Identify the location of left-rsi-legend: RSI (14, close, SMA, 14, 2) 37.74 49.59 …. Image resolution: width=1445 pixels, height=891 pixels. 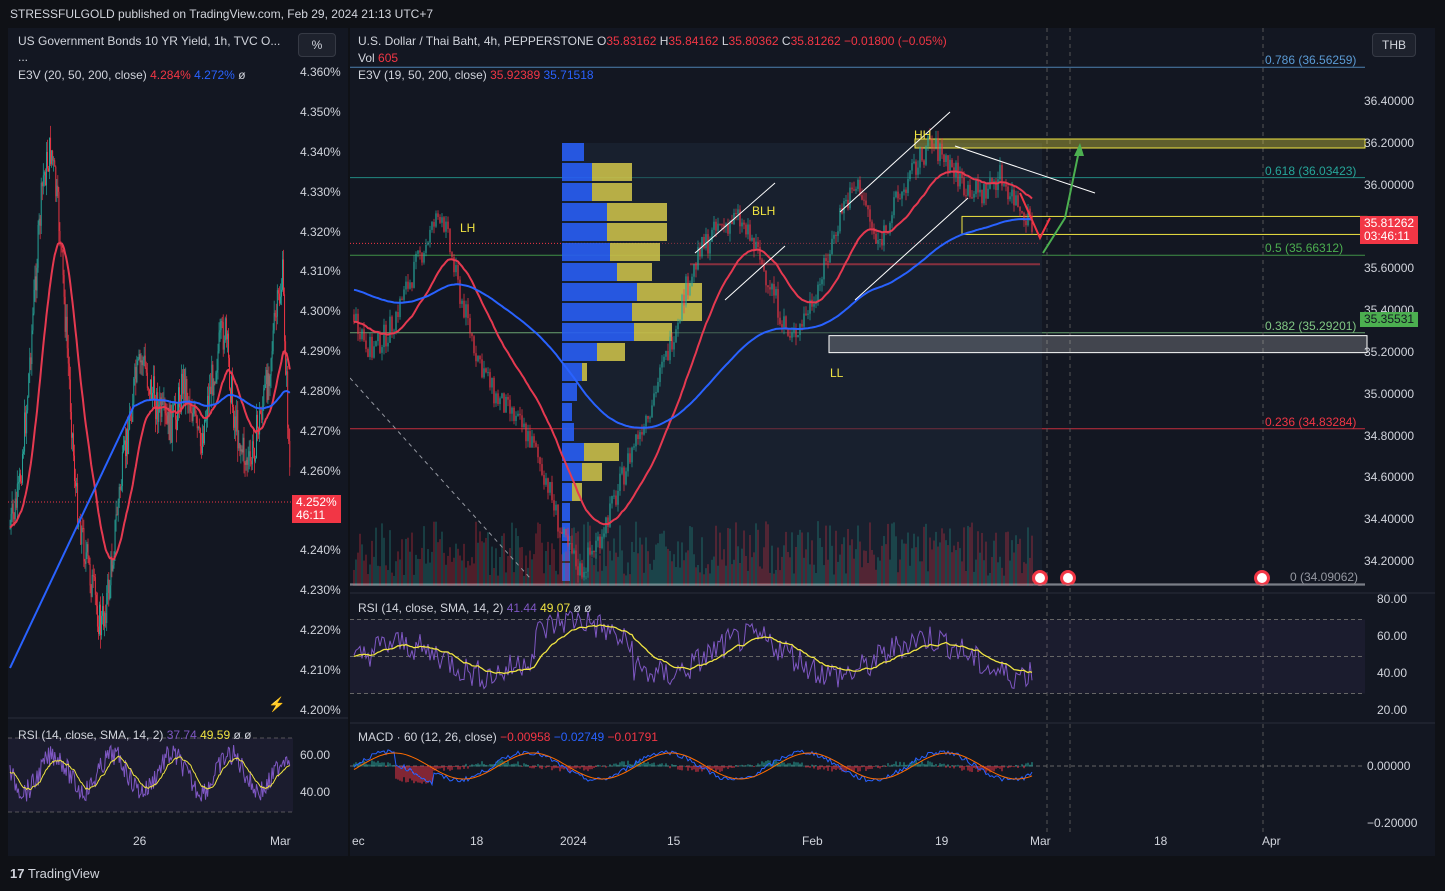
(134, 735).